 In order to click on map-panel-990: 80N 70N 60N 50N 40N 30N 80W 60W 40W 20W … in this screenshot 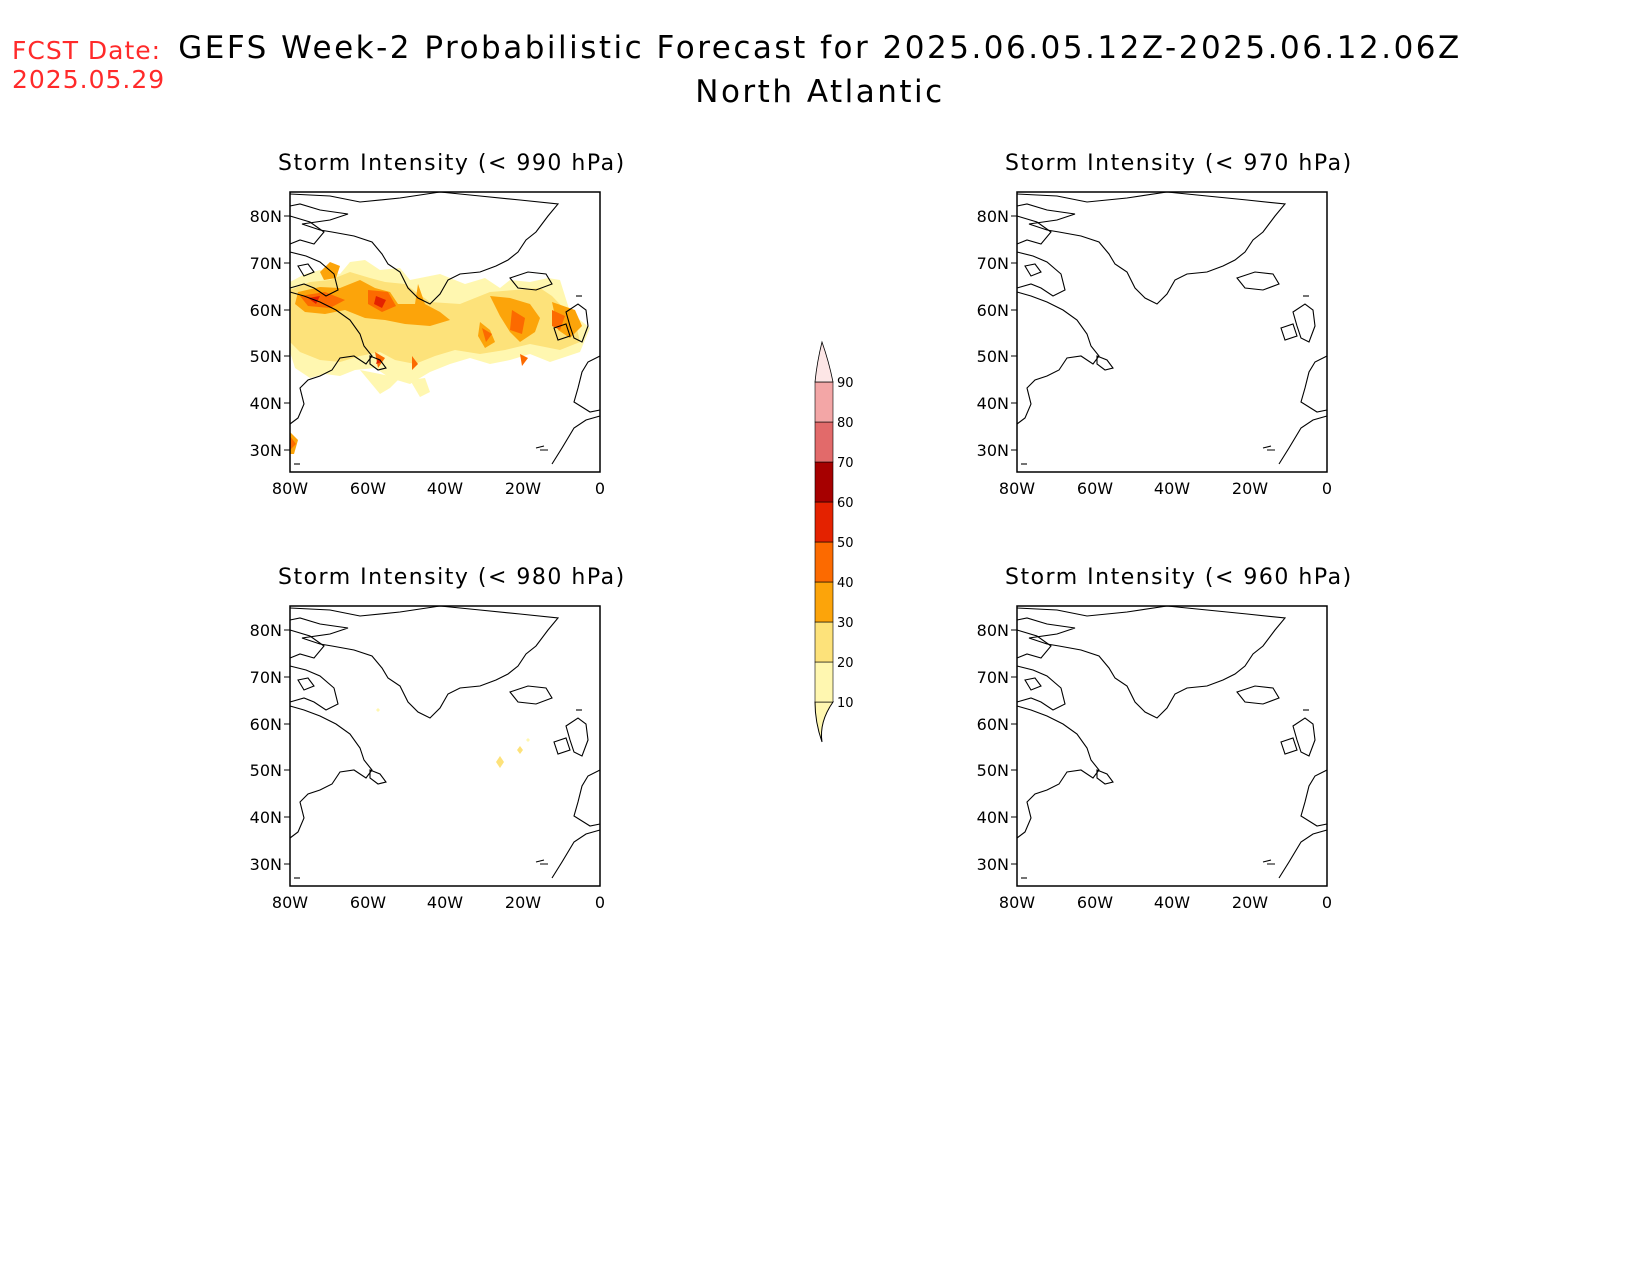, I will do `click(427, 344)`.